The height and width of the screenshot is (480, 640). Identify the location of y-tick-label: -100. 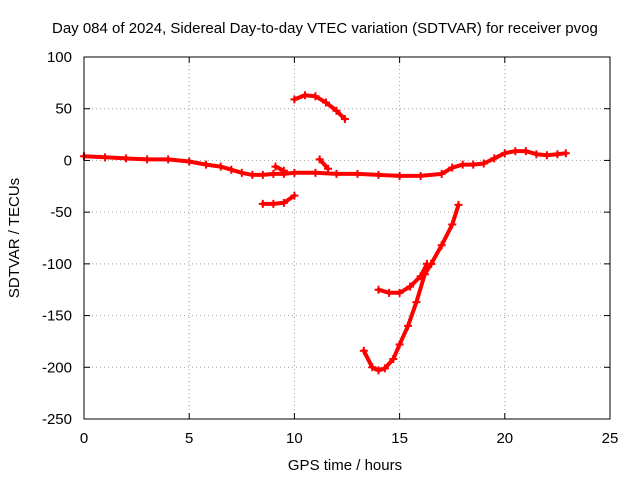
(57, 264).